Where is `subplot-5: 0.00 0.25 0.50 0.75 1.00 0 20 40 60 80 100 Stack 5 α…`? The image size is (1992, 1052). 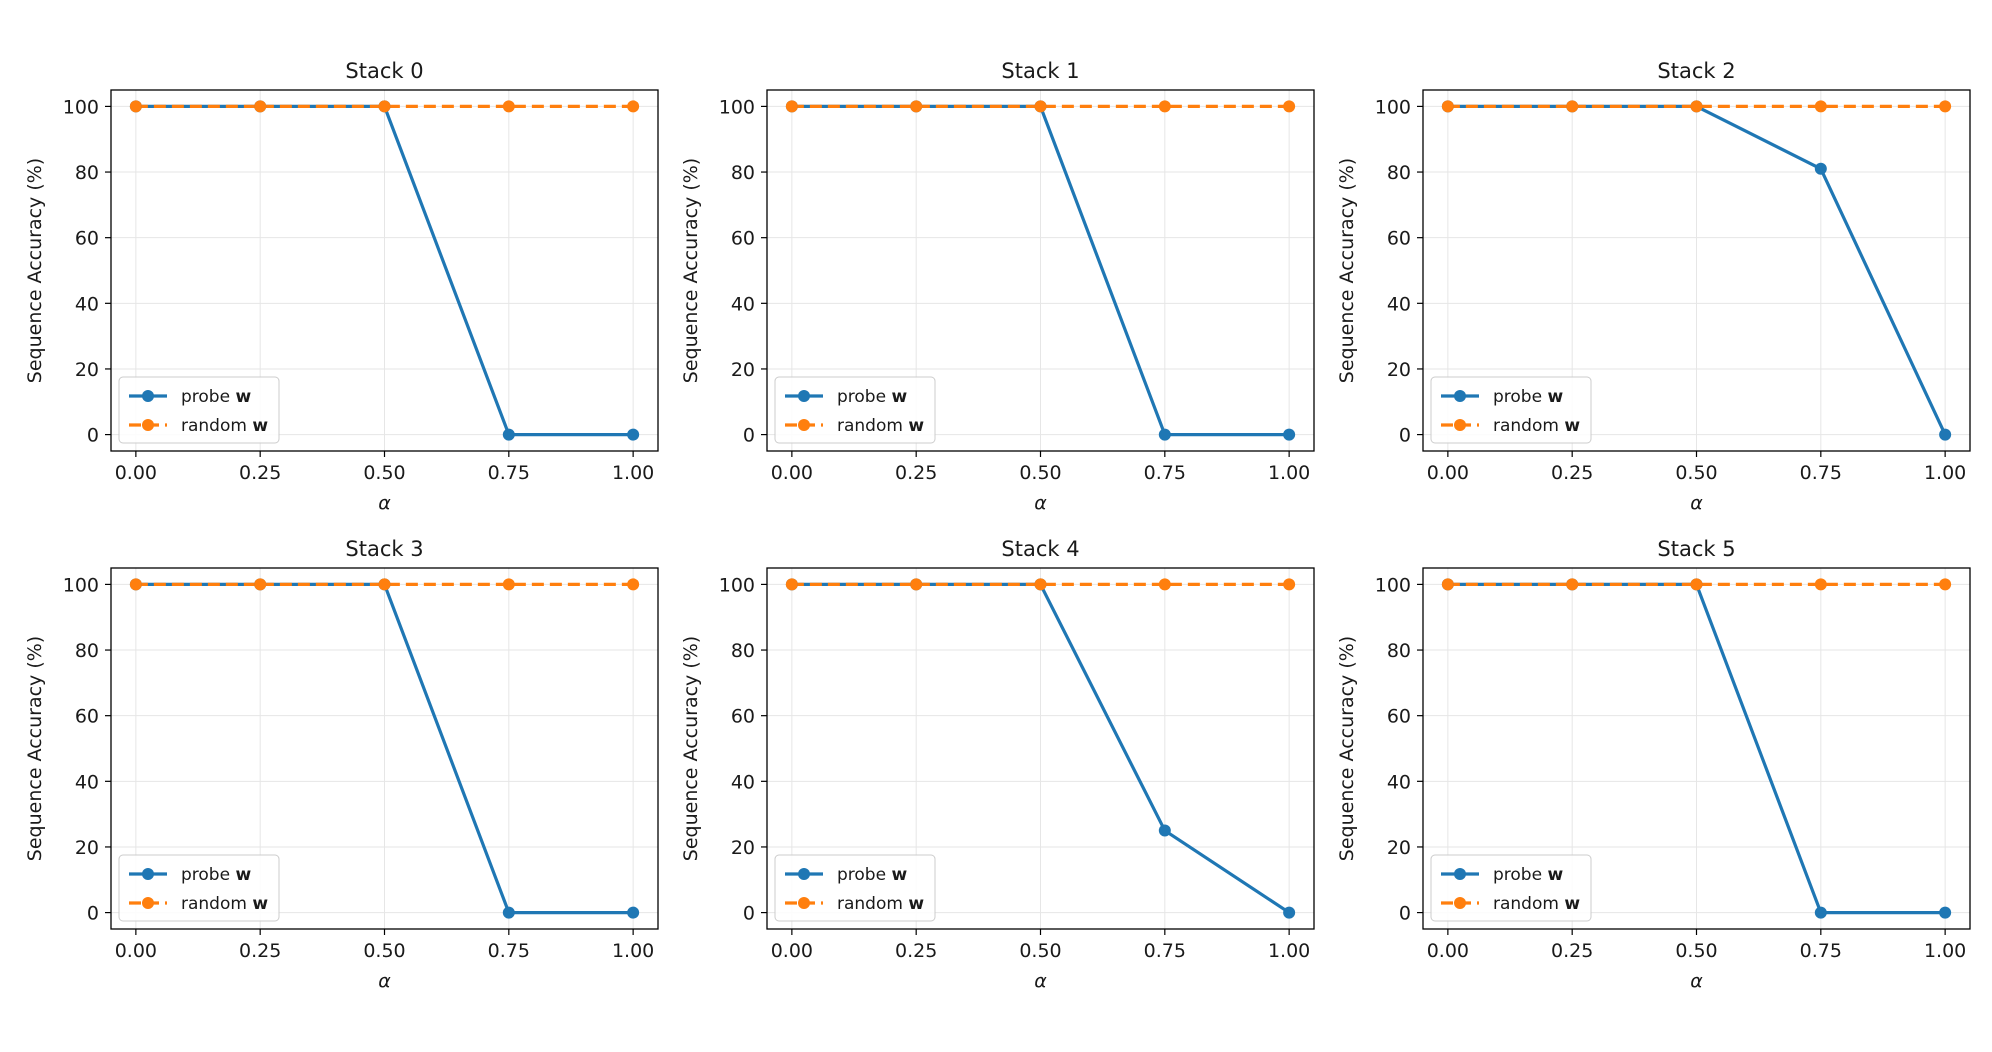
subplot-5: 0.00 0.25 0.50 0.75 1.00 0 20 40 60 80 100 Stack 5 α… is located at coordinates (1653, 764).